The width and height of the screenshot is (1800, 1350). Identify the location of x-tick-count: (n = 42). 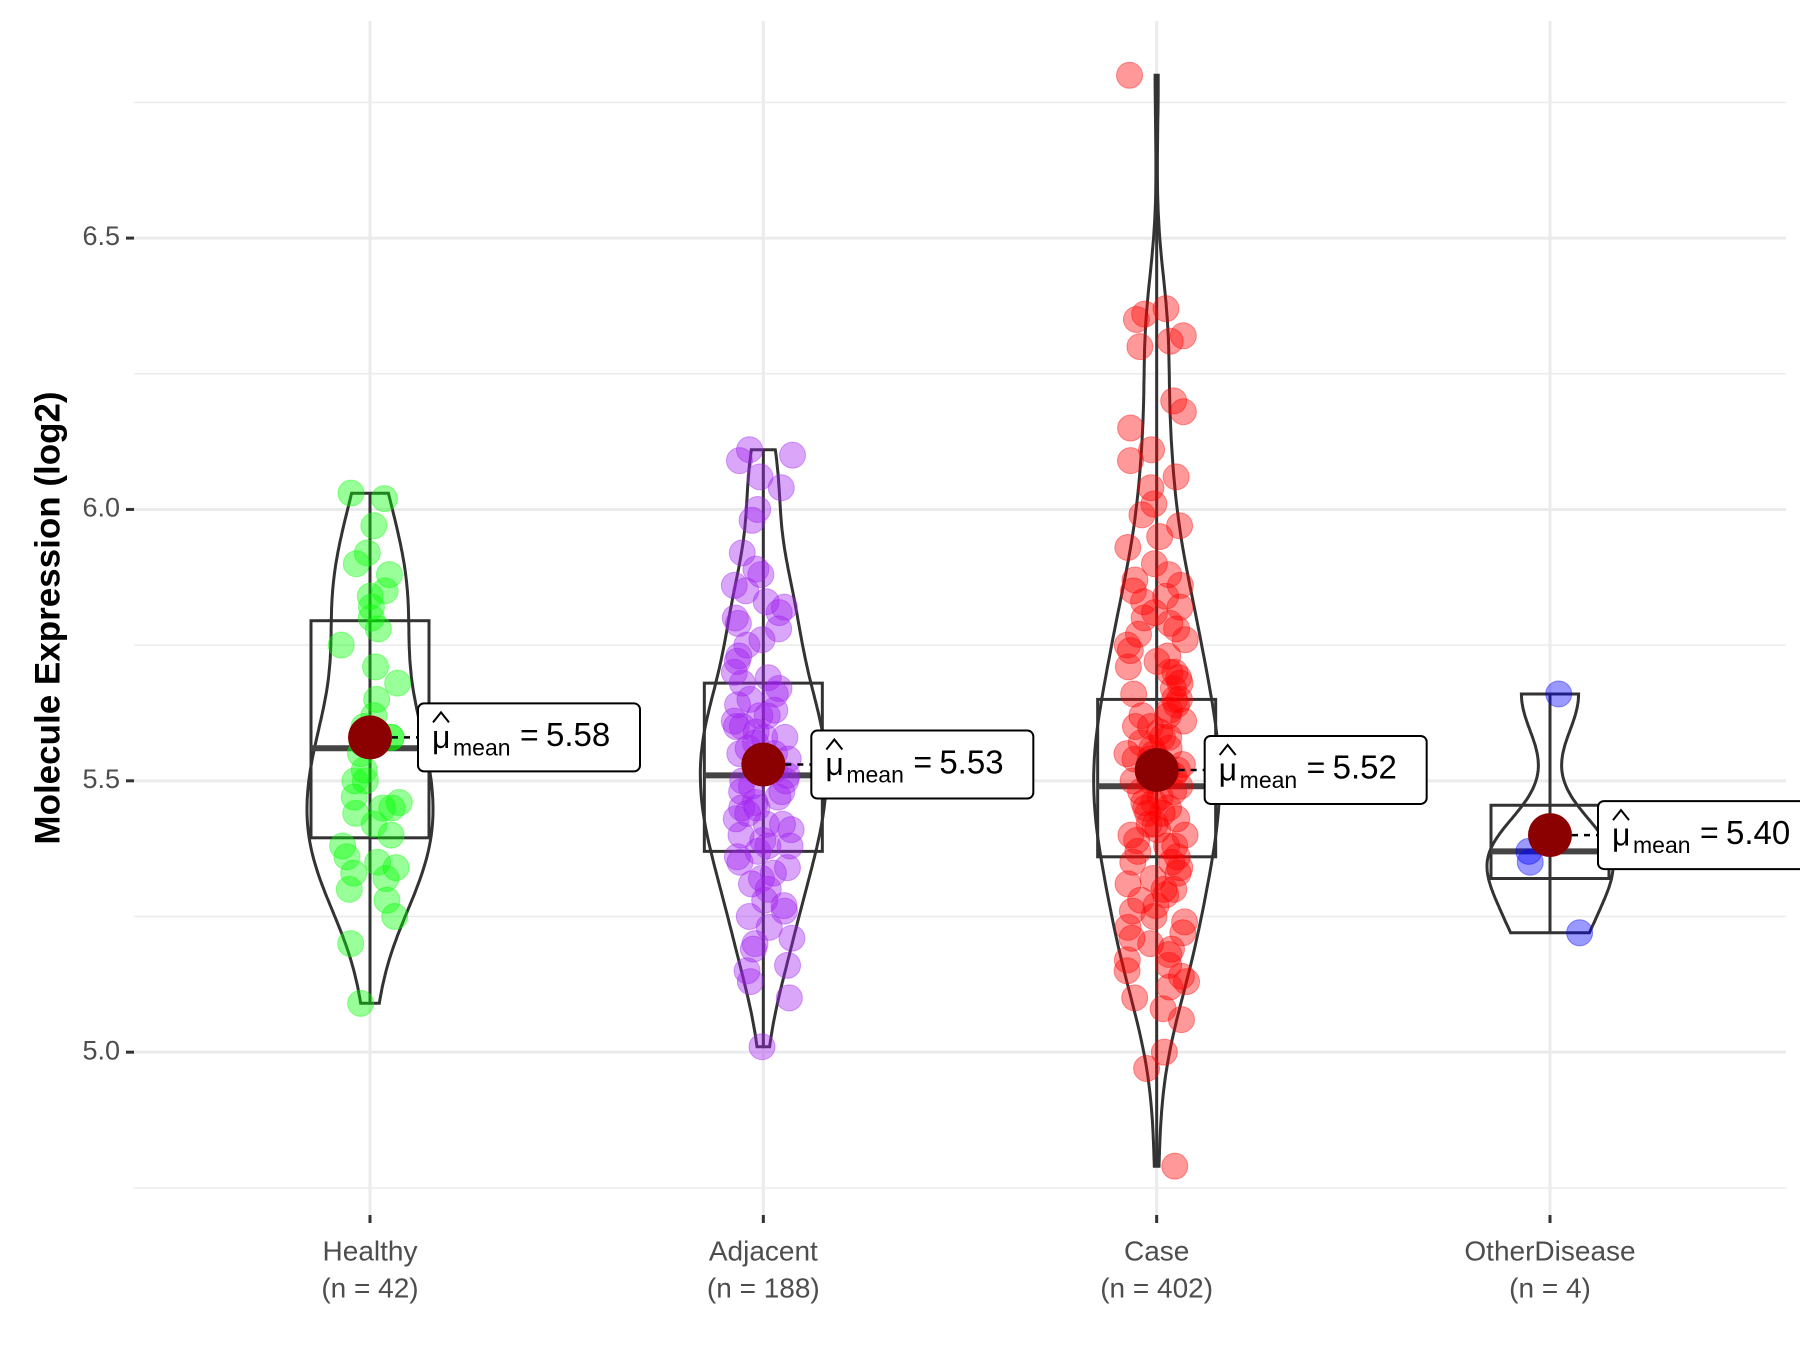
(369, 1287).